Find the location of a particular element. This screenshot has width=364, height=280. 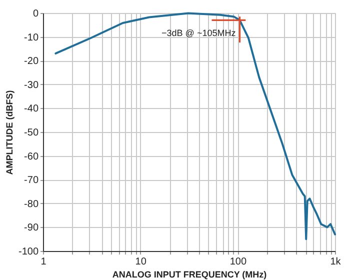

y-tick-label: -20 is located at coordinates (31, 62).